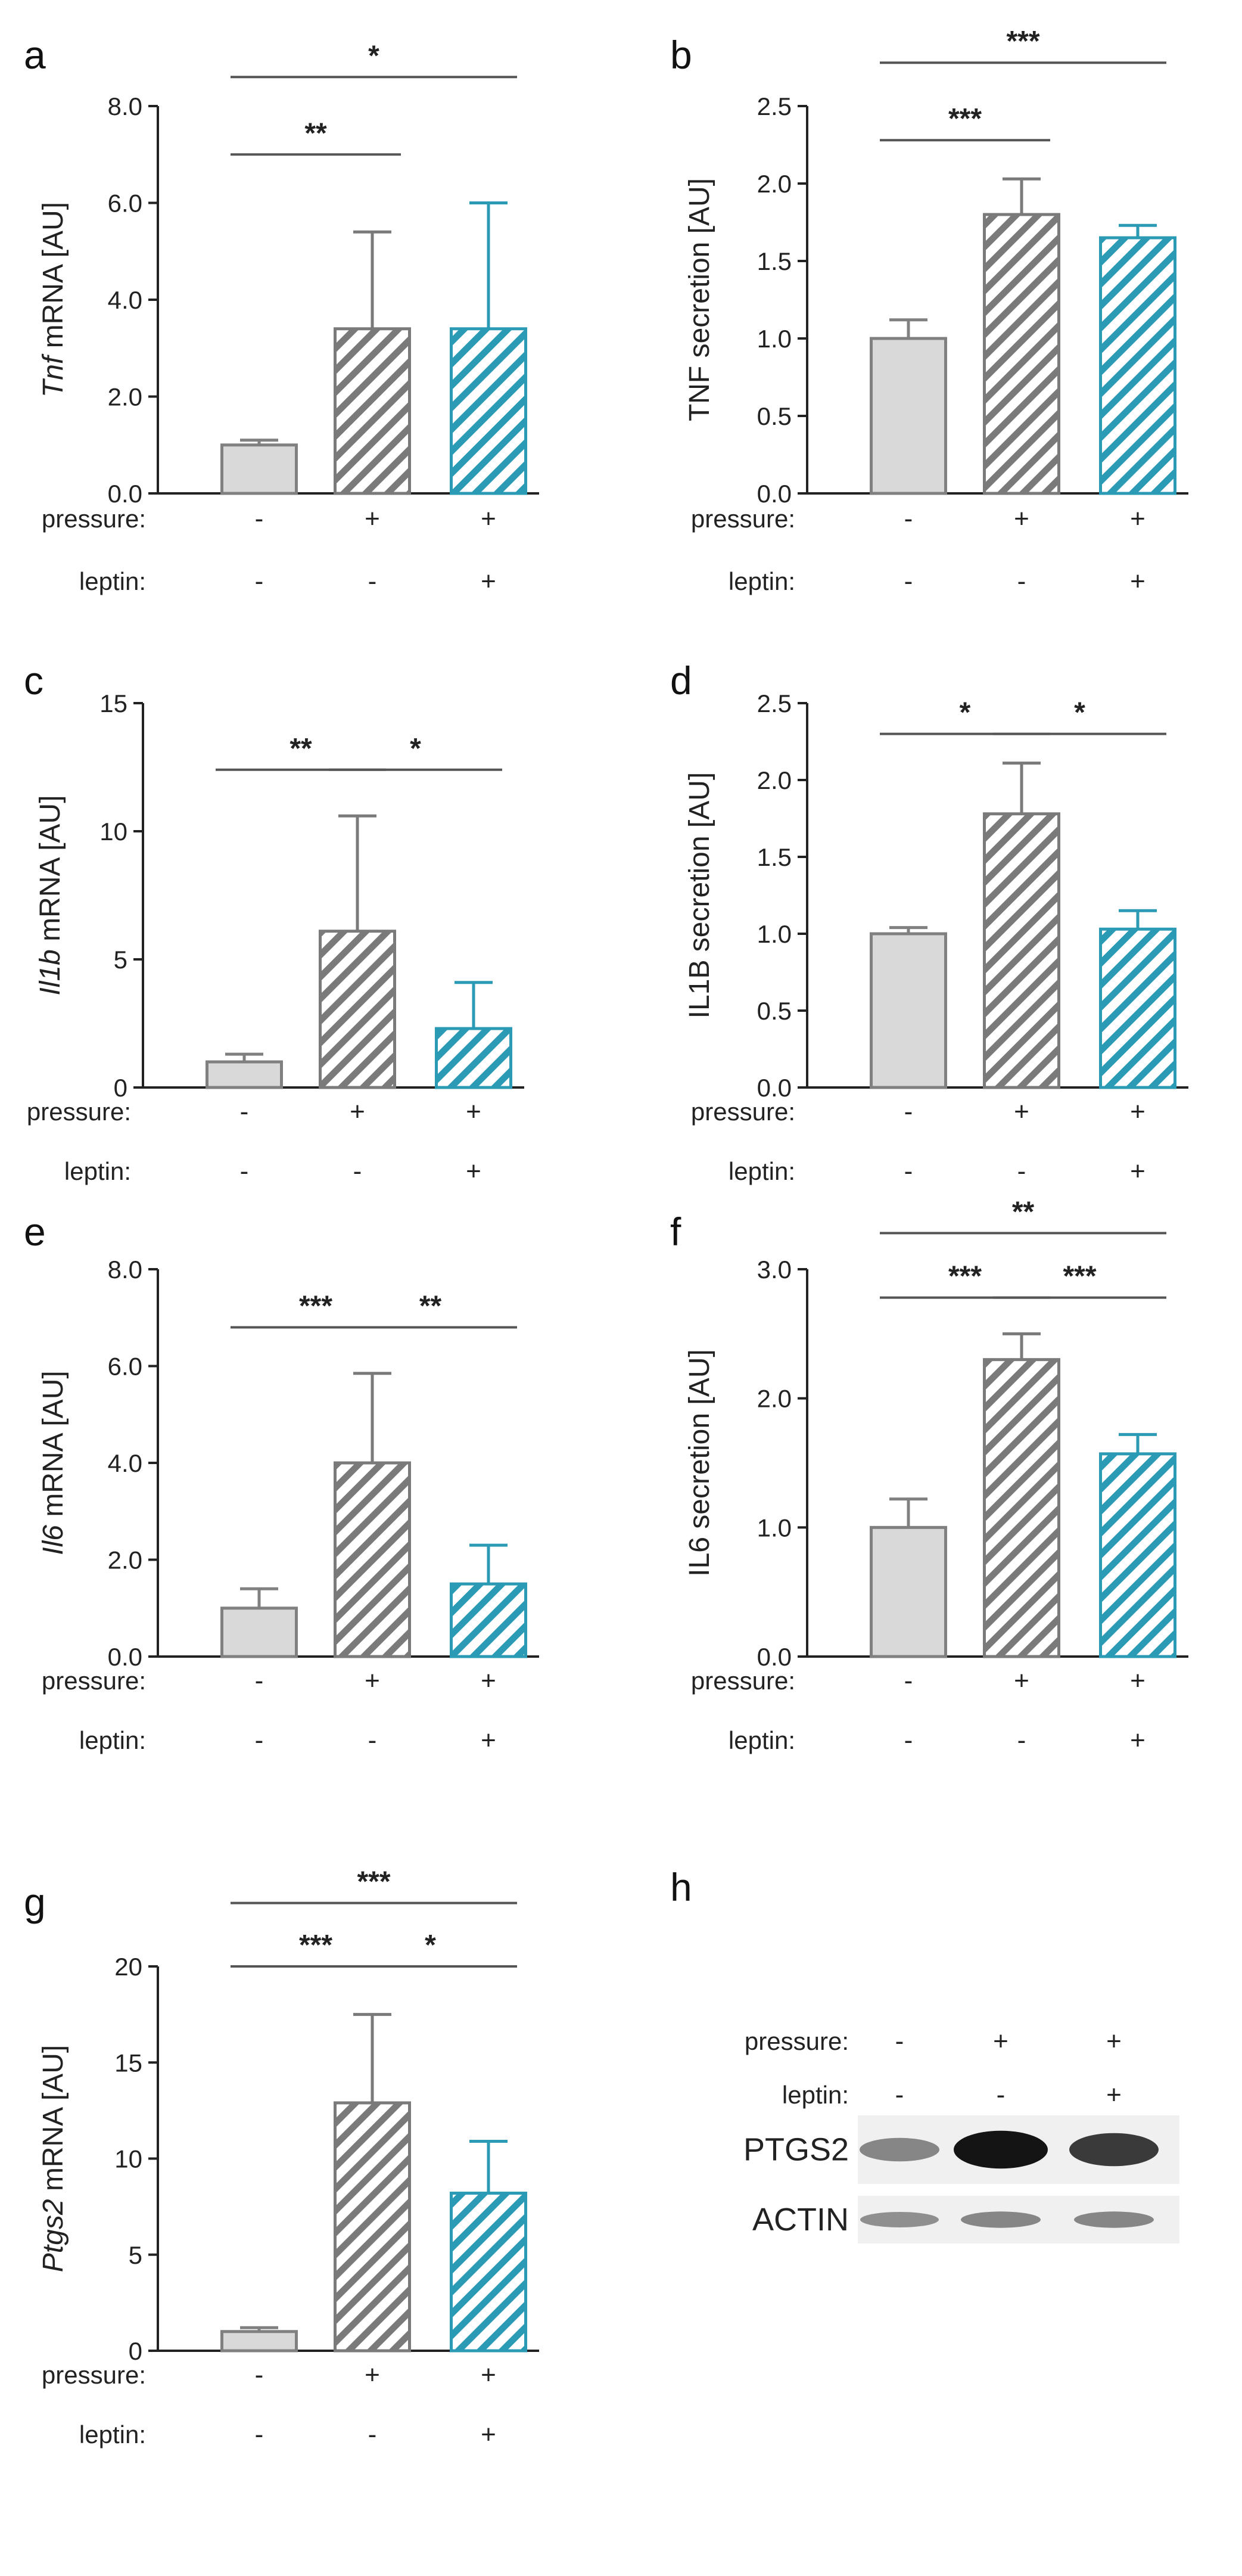 The image size is (1242, 2576). I want to click on y-axis-label: Il6 mRNA [AU], so click(54, 1463).